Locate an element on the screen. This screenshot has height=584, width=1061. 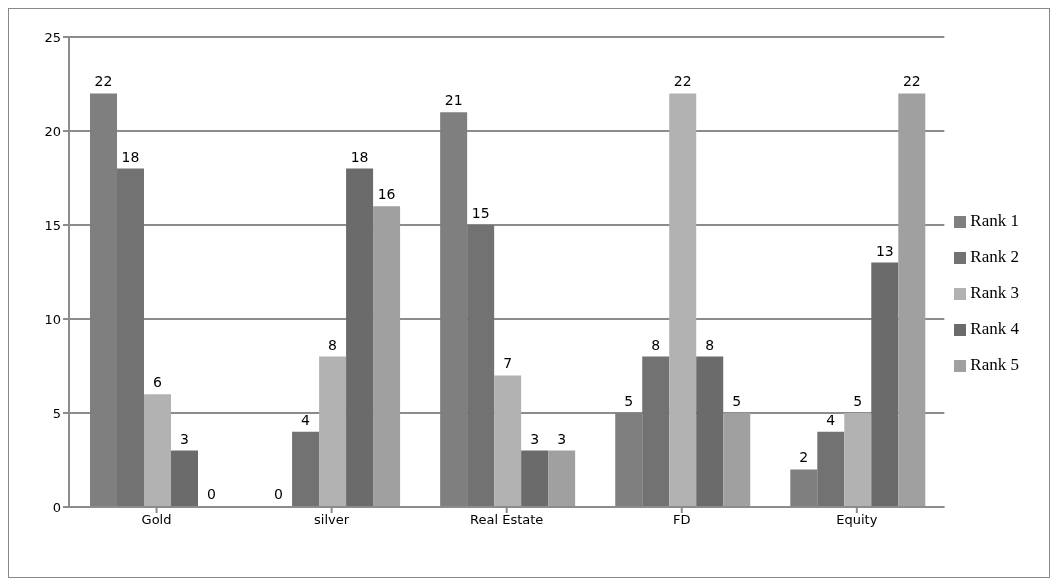
data-label: 6 is located at coordinates (158, 382).